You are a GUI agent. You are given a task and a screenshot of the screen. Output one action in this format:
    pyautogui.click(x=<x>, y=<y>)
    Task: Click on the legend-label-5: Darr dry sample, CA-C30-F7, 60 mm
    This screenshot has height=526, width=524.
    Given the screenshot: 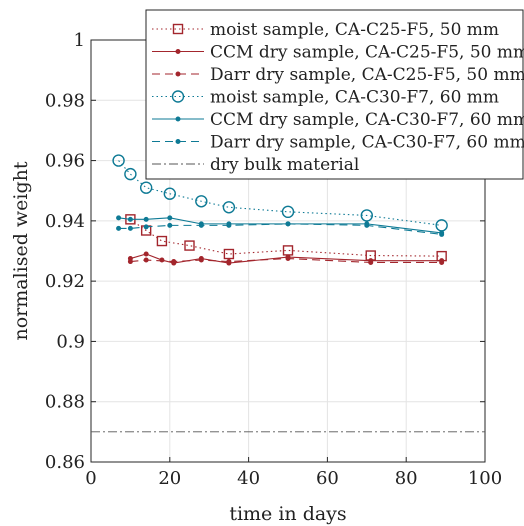 What is the action you would take?
    pyautogui.click(x=367, y=143)
    